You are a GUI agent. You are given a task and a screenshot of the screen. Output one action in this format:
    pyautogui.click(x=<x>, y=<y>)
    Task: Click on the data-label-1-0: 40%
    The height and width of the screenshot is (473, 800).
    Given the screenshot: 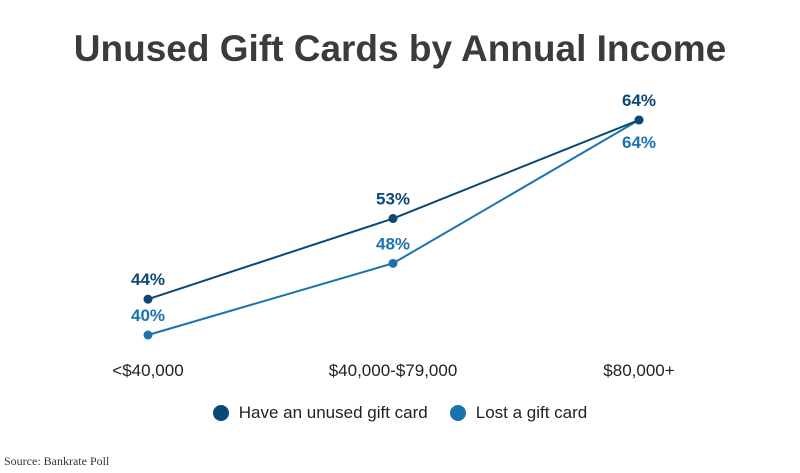 What is the action you would take?
    pyautogui.click(x=148, y=315)
    